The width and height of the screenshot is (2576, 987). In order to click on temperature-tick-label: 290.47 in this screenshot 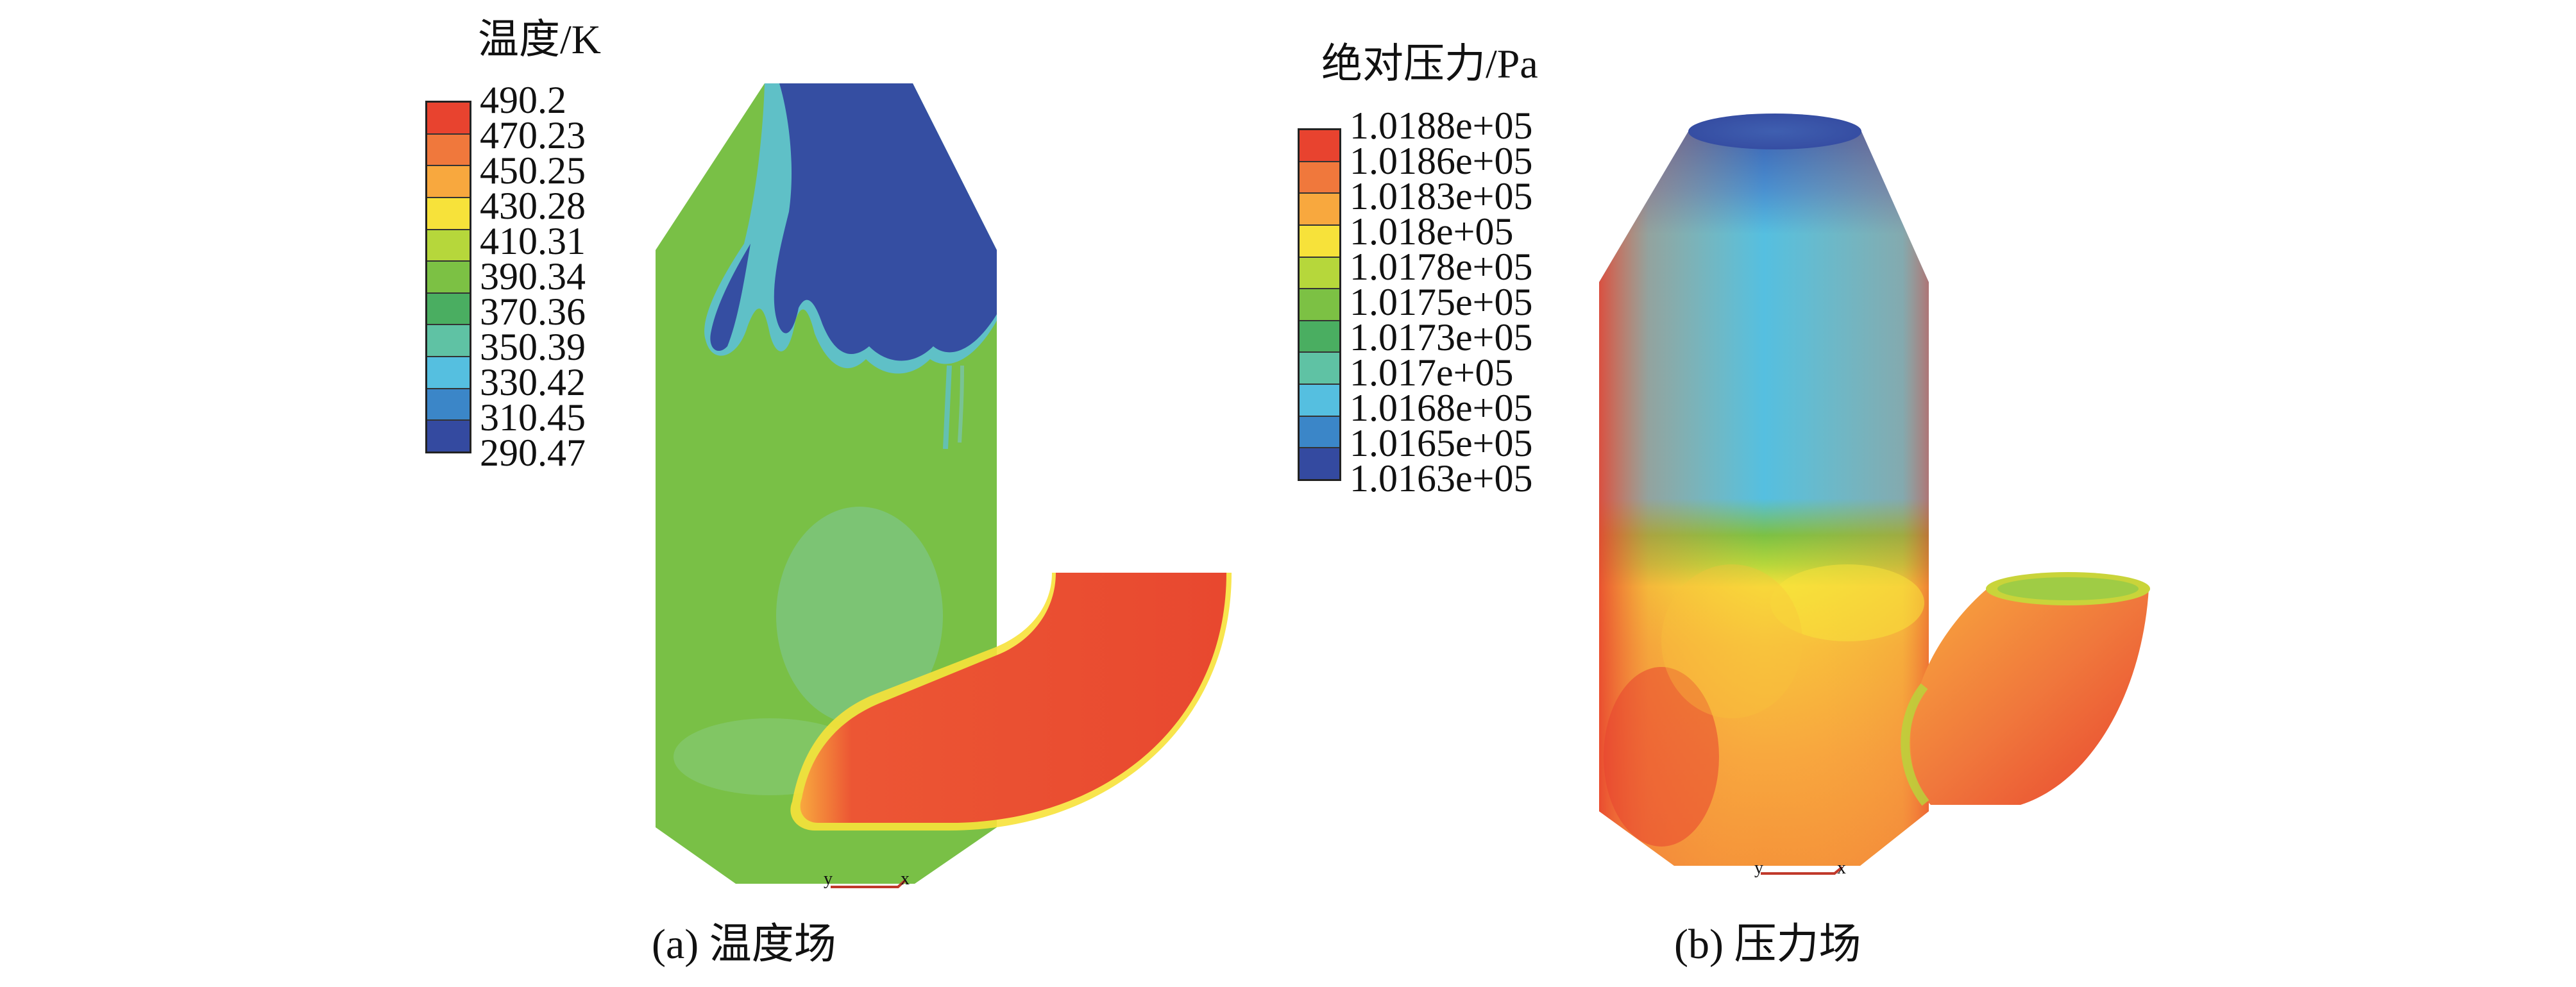, I will do `click(533, 453)`.